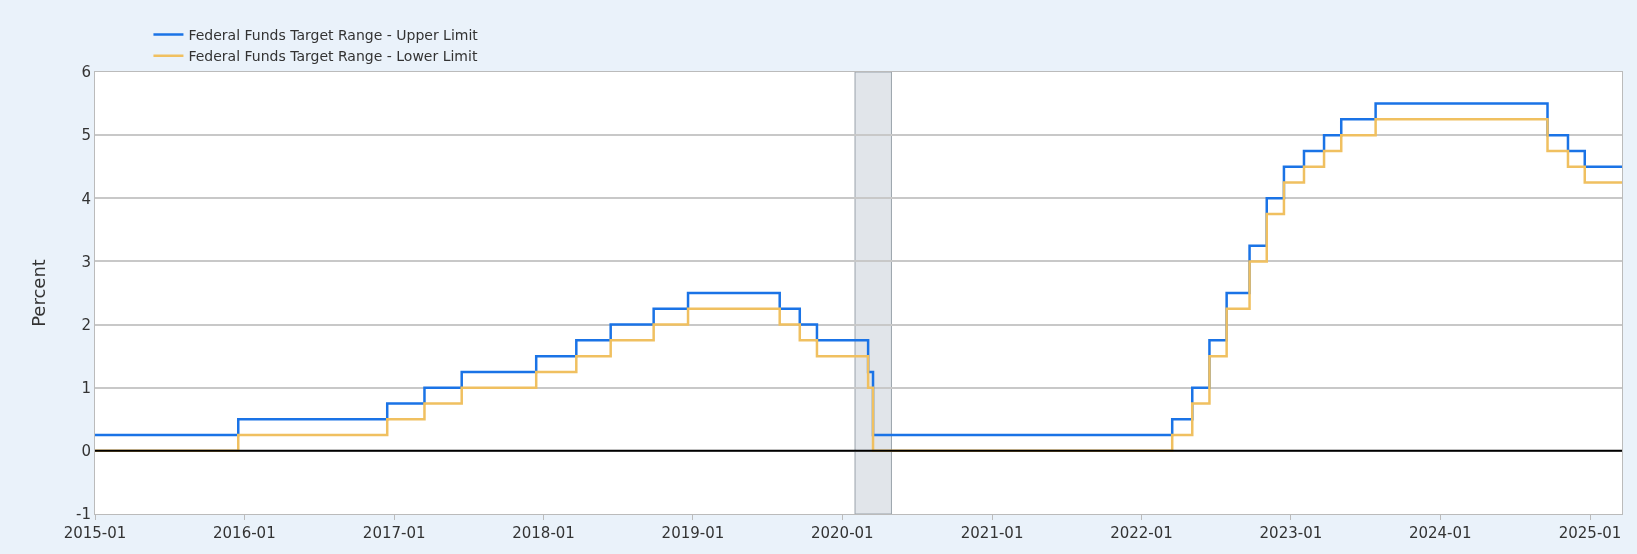 This screenshot has width=1637, height=554. What do you see at coordinates (39, 293) in the screenshot?
I see `y-axis-title: Percent` at bounding box center [39, 293].